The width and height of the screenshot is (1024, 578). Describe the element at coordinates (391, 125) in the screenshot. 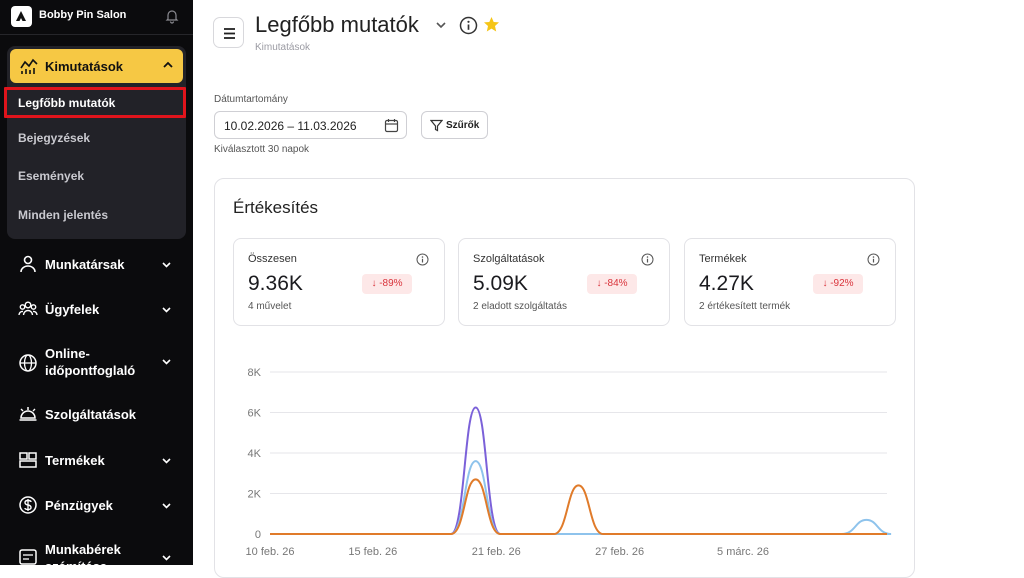

I see `calendar-icon` at that location.